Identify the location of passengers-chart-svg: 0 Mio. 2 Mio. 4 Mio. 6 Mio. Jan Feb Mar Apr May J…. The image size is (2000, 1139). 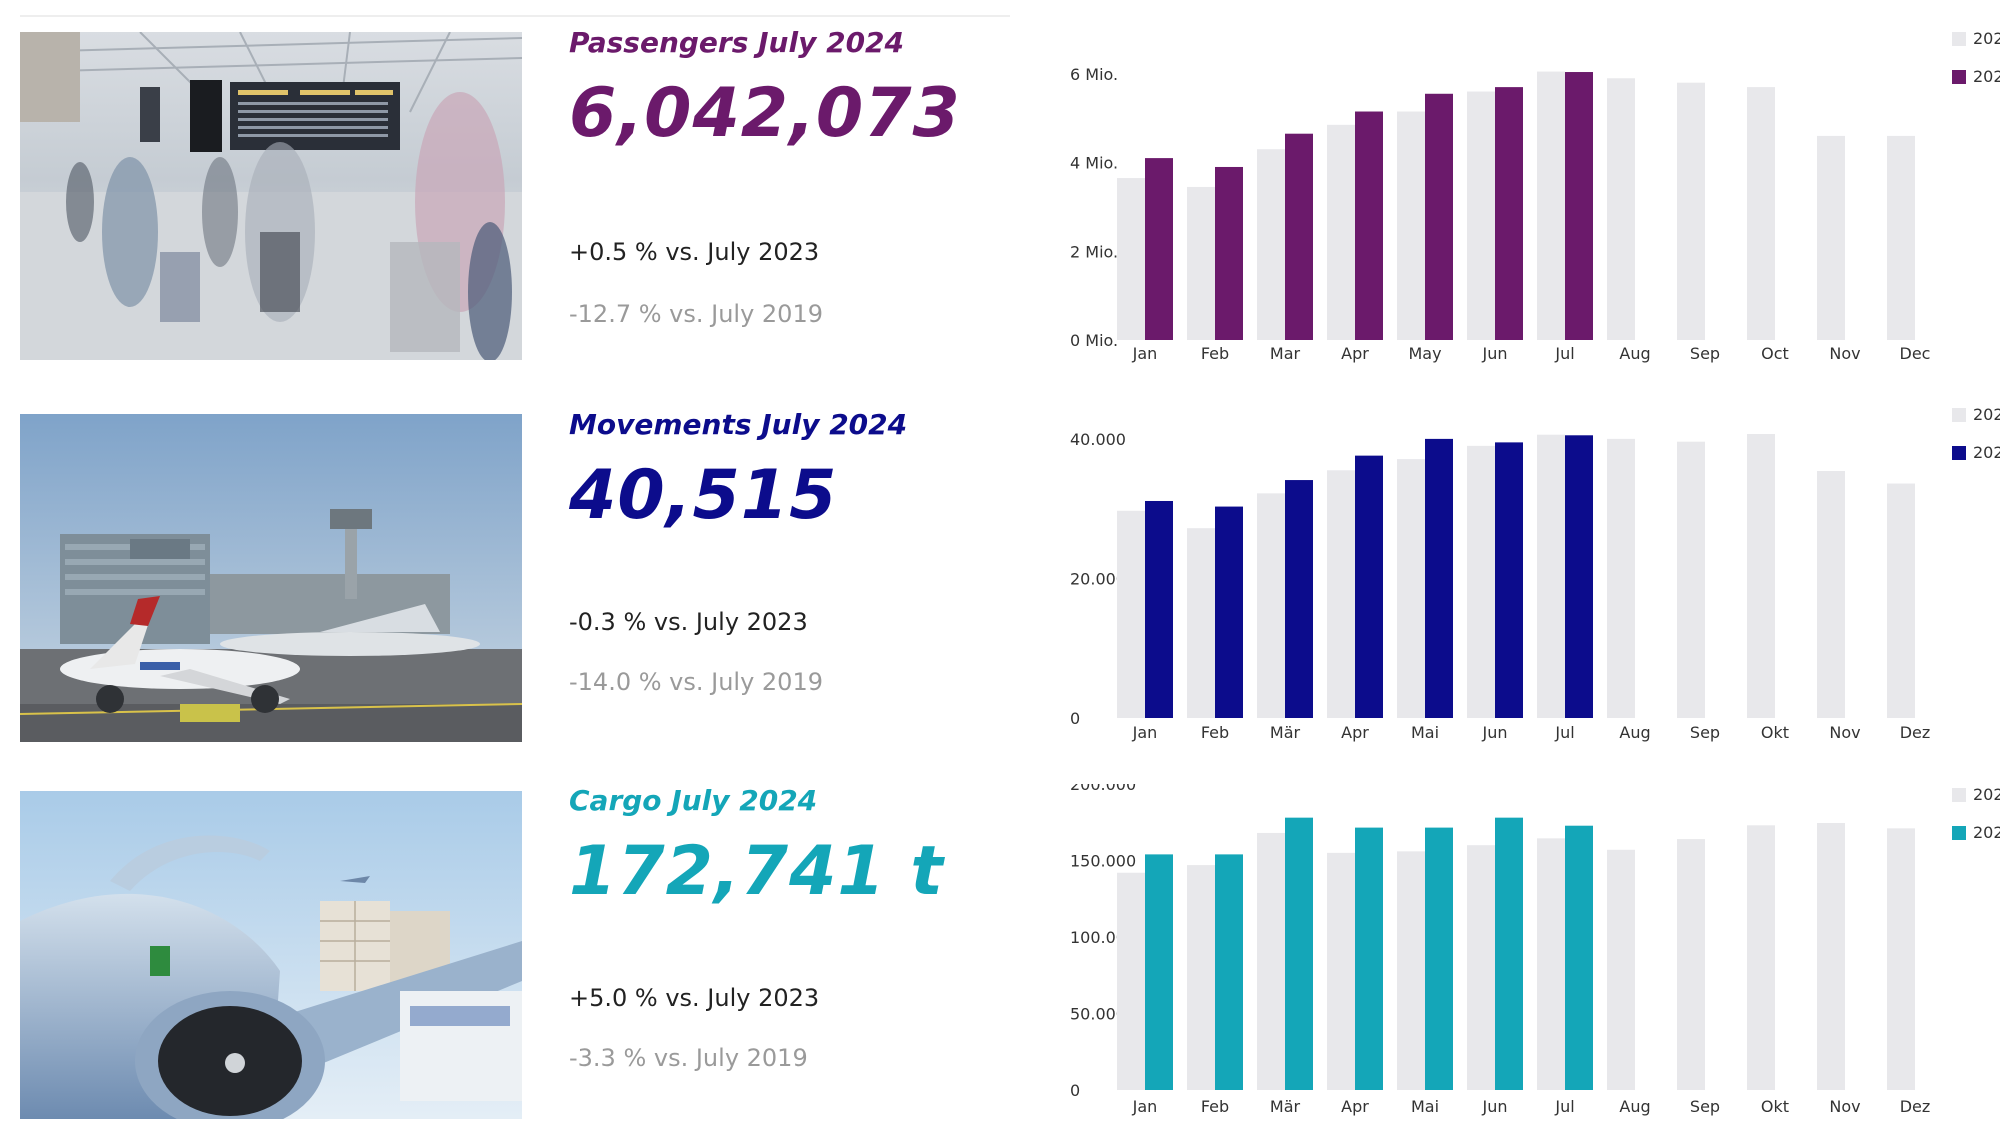
(1535, 196).